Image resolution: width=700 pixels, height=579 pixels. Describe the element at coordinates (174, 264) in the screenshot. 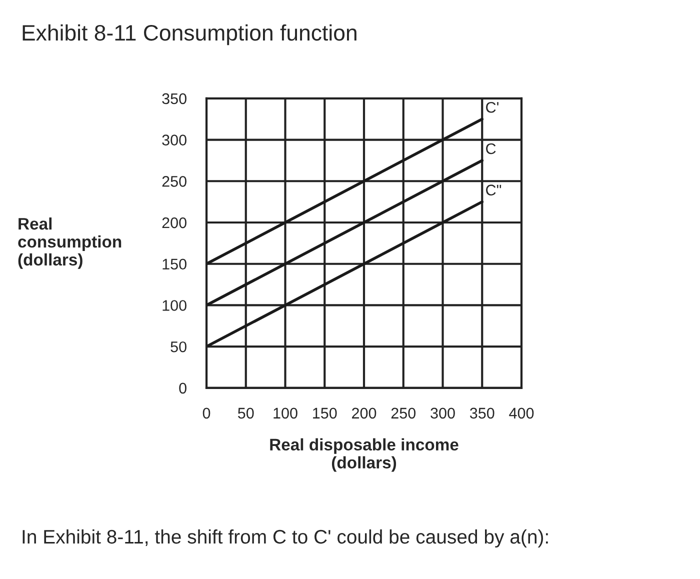

I see `y-tick-label: 150` at that location.